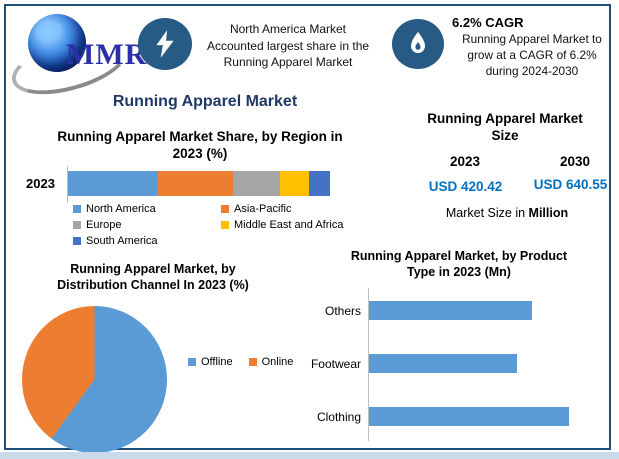 The height and width of the screenshot is (459, 619). Describe the element at coordinates (40, 183) in the screenshot. I see `region-chart-category-label: 2023` at that location.